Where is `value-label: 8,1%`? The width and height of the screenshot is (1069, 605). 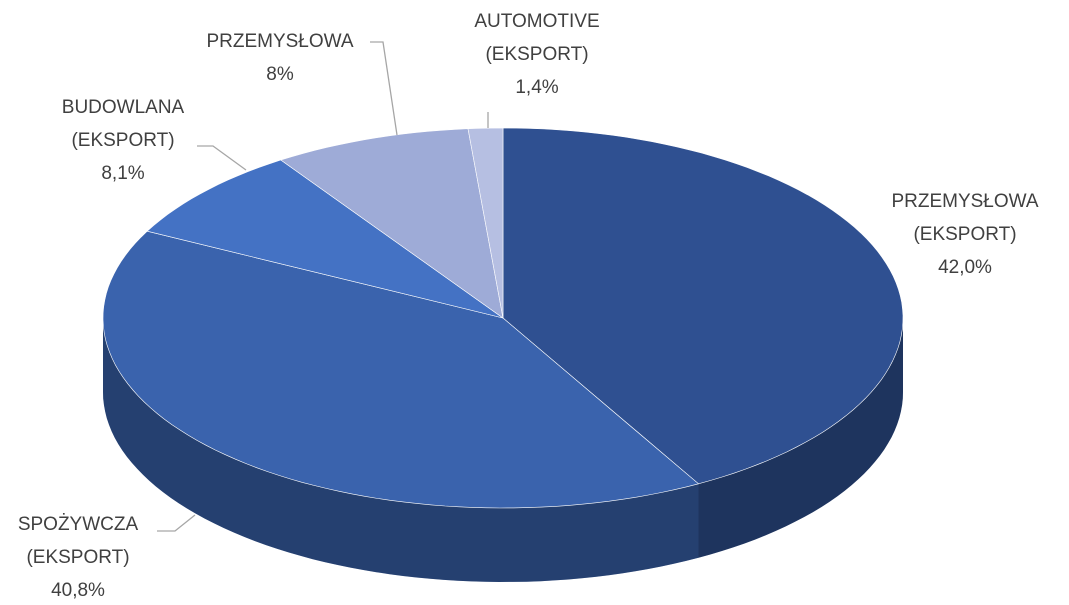
value-label: 8,1% is located at coordinates (122, 173).